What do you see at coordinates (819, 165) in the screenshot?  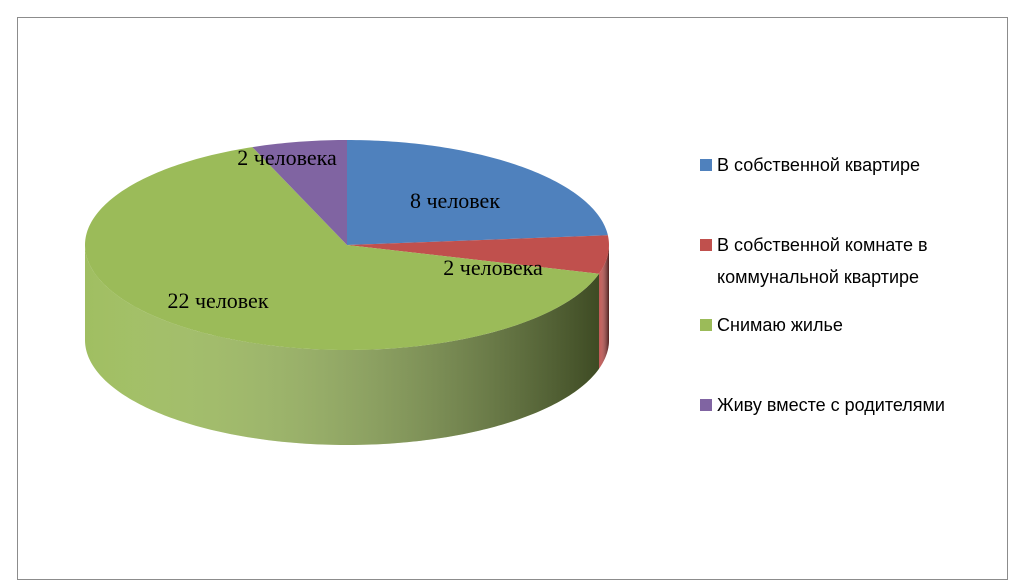 I see `legend-label: В собственной квартире` at bounding box center [819, 165].